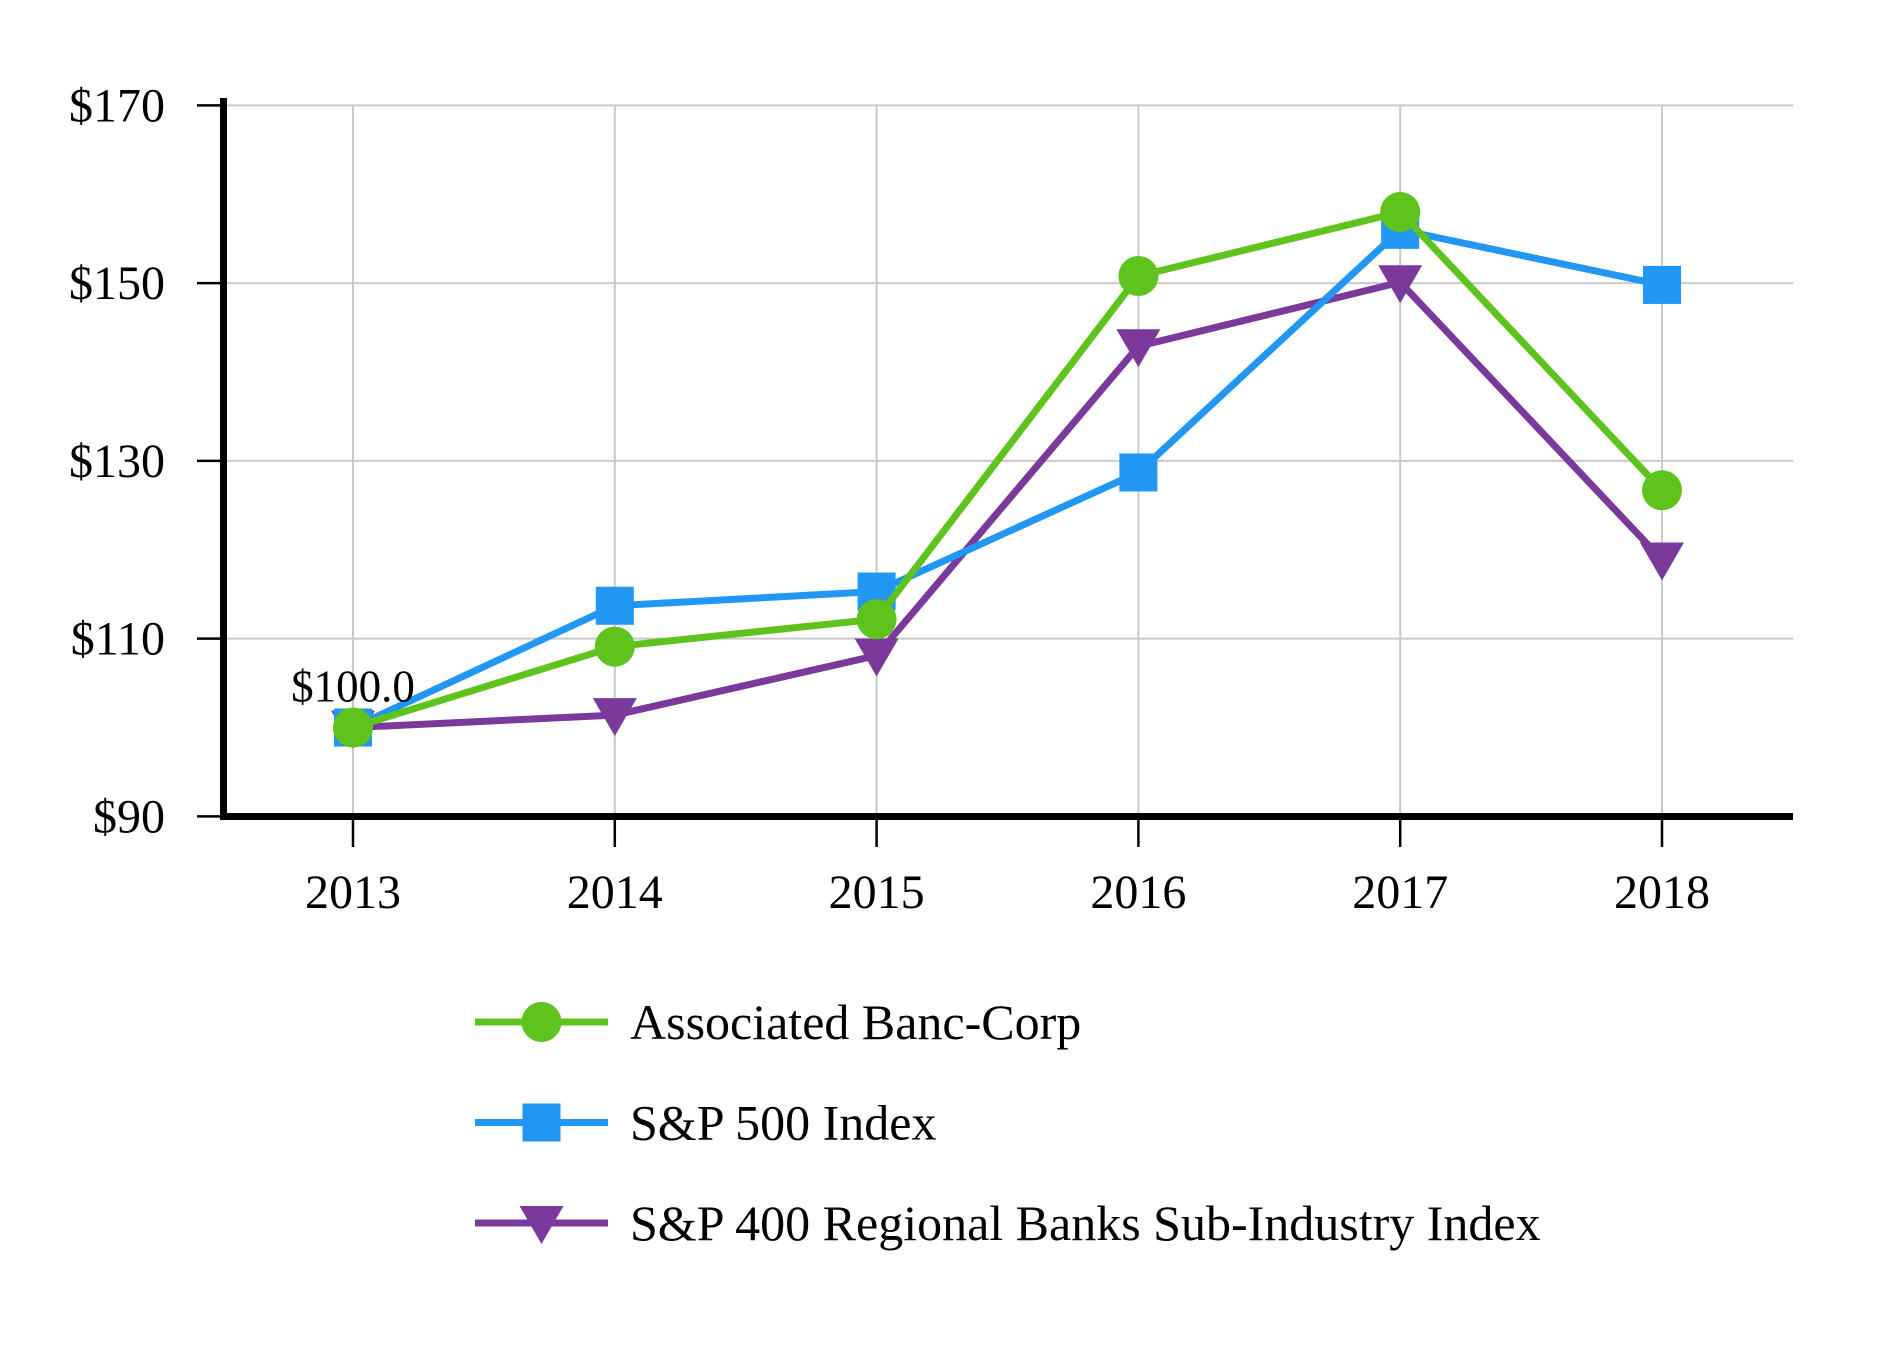 This screenshot has width=1895, height=1350. What do you see at coordinates (117, 461) in the screenshot?
I see `y-axis-label: $130` at bounding box center [117, 461].